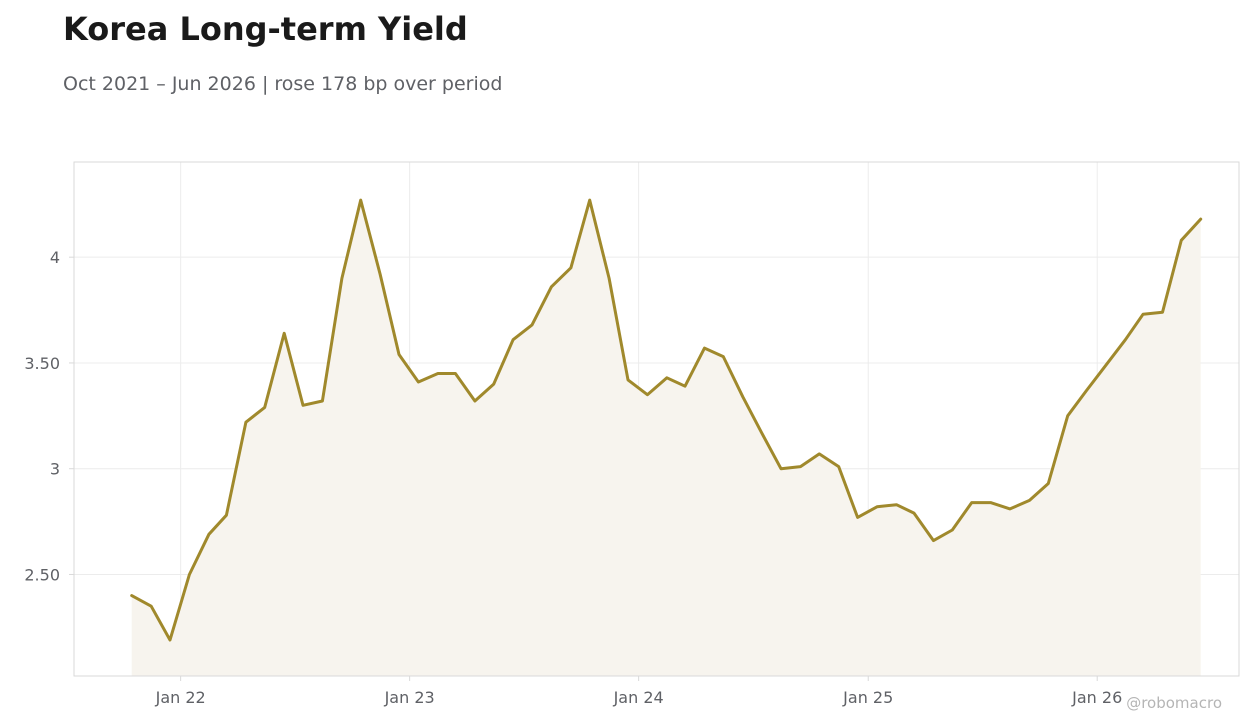 Image resolution: width=1260 pixels, height=728 pixels. I want to click on y-tick-label: 3.50, so click(42, 363).